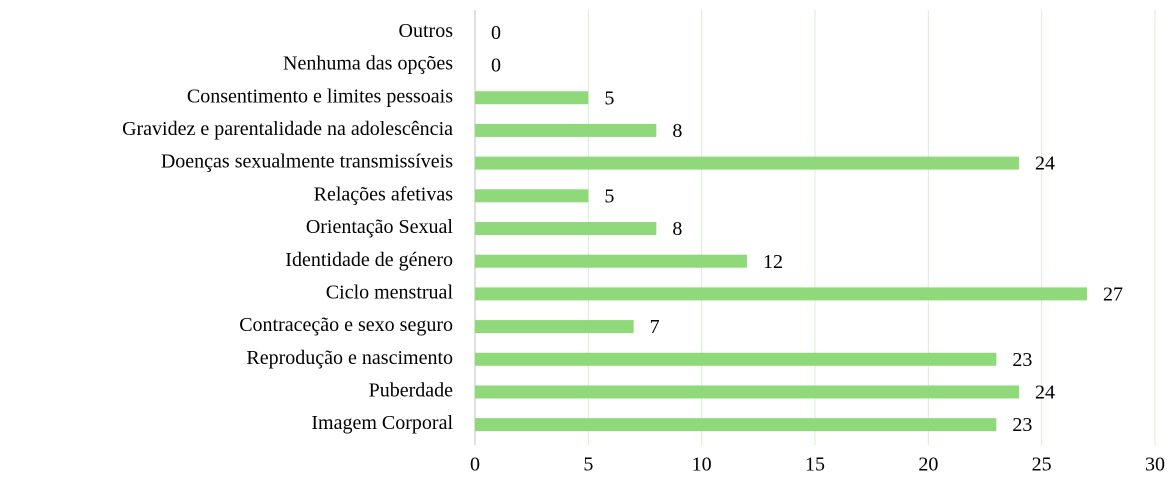 The width and height of the screenshot is (1170, 479). Describe the element at coordinates (702, 465) in the screenshot. I see `x-tick-label: 10` at that location.